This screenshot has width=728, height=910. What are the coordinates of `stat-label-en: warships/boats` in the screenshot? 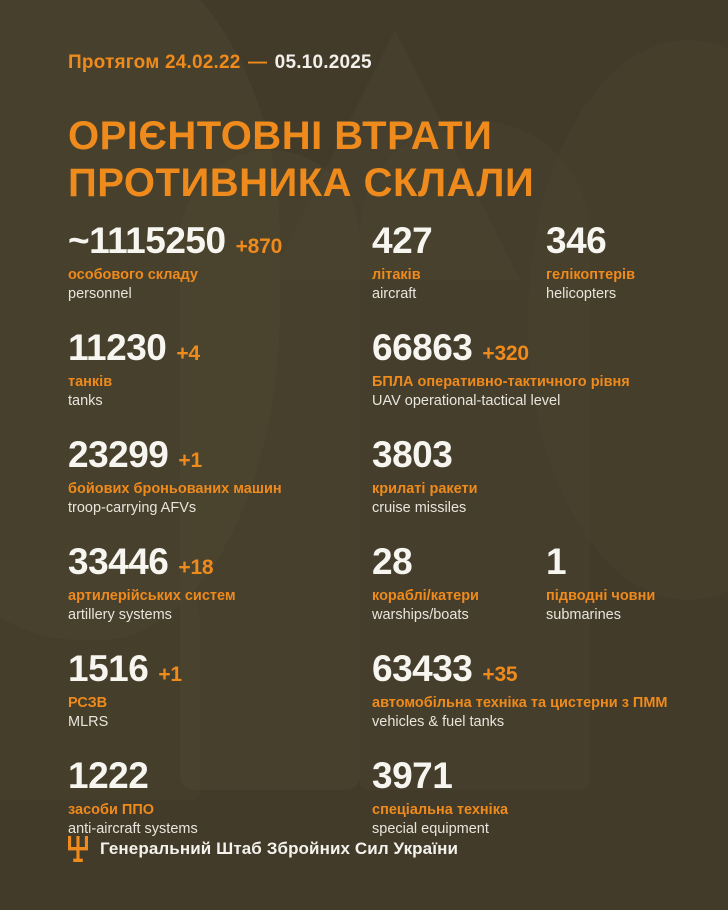 It's located at (420, 615).